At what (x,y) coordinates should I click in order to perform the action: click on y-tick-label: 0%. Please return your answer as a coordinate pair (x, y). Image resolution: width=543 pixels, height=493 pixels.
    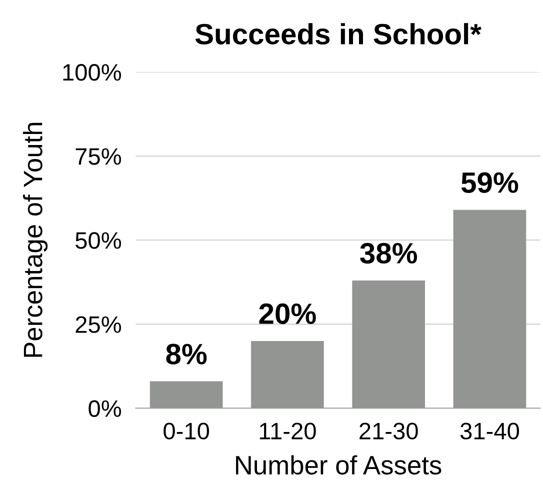
    Looking at the image, I should click on (105, 408).